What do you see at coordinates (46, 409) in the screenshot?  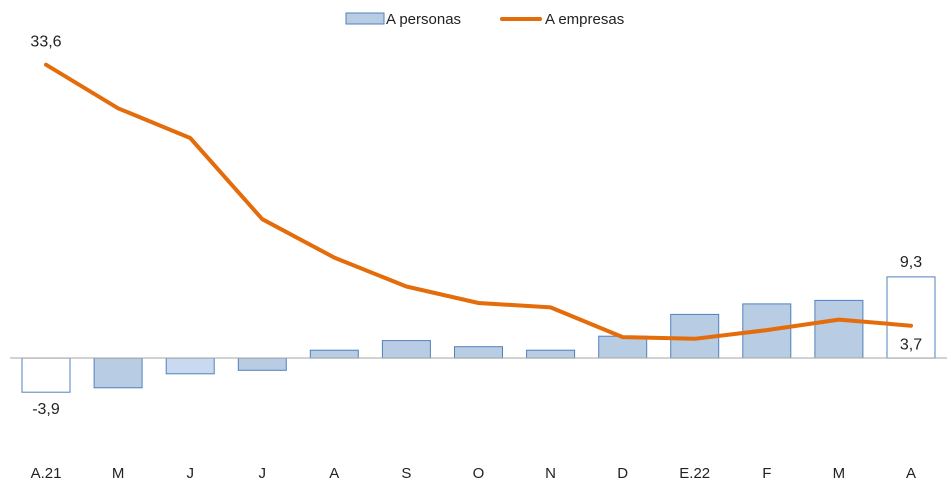 I see `data-label-0: -3,9` at bounding box center [46, 409].